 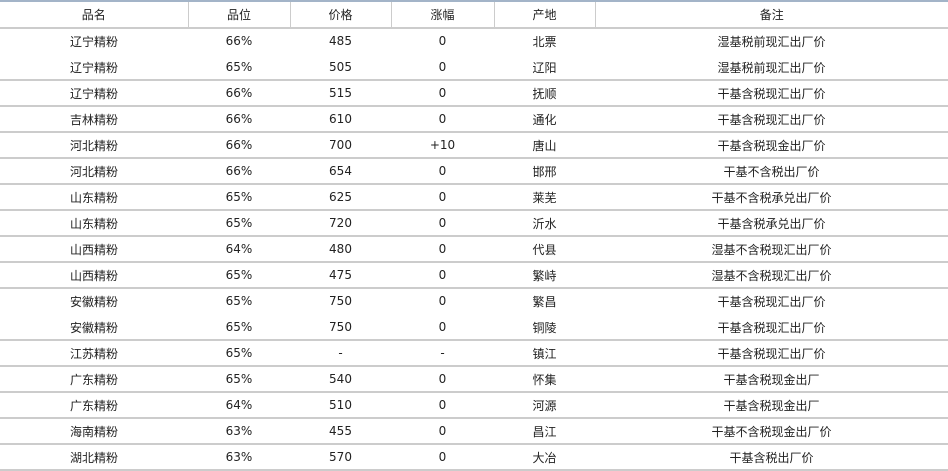 What do you see at coordinates (771, 431) in the screenshot?
I see `cell-remark: 干基不含税现金出厂价` at bounding box center [771, 431].